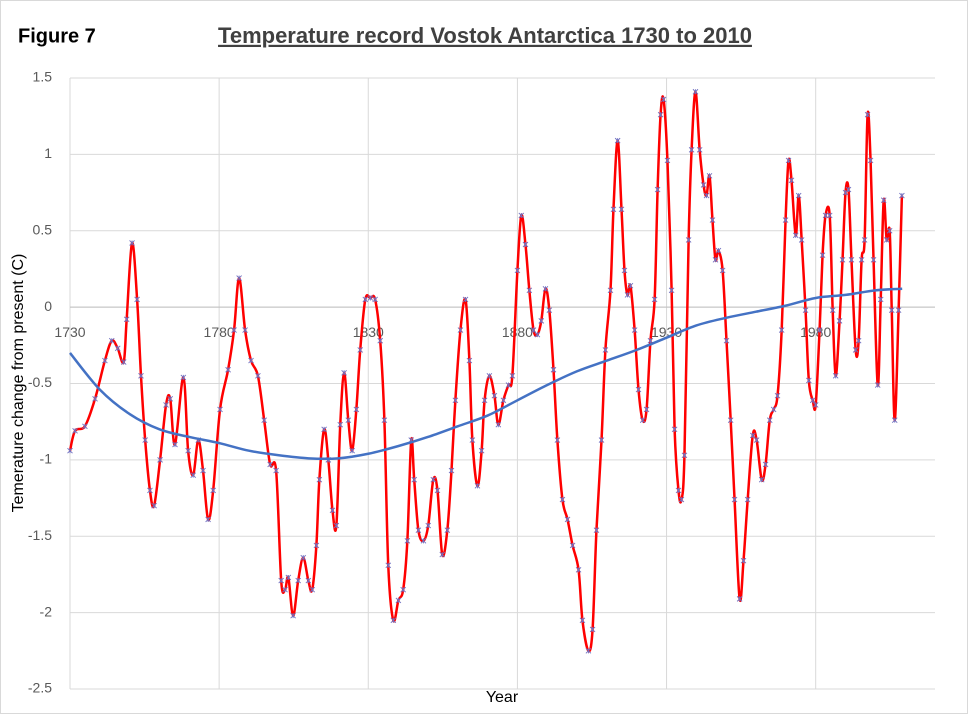 This screenshot has height=714, width=968. I want to click on y-tick-label: -2.5, so click(40, 688).